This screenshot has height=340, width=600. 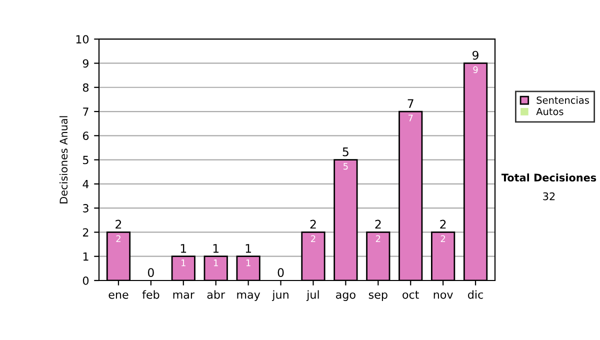 What do you see at coordinates (64, 160) in the screenshot?
I see `y-axis-title: Decisiones Anual` at bounding box center [64, 160].